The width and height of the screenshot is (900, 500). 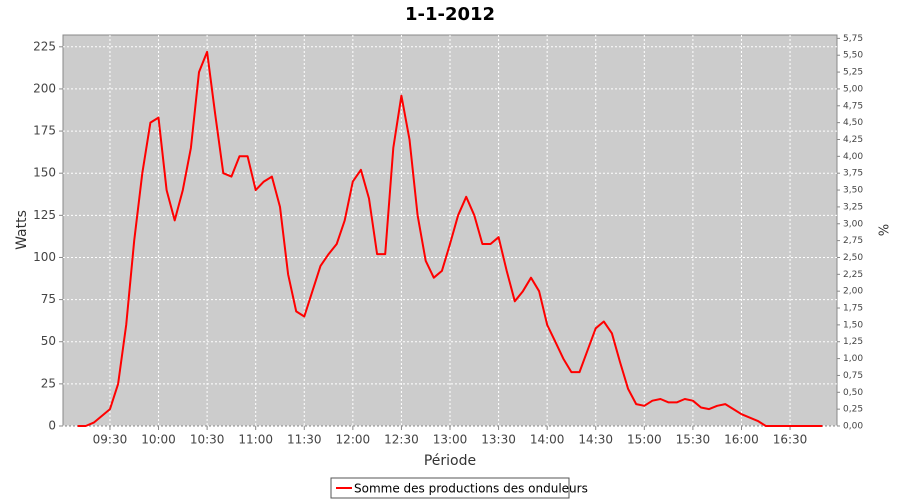 What do you see at coordinates (853, 106) in the screenshot?
I see `y2-tick-label: 4,75` at bounding box center [853, 106].